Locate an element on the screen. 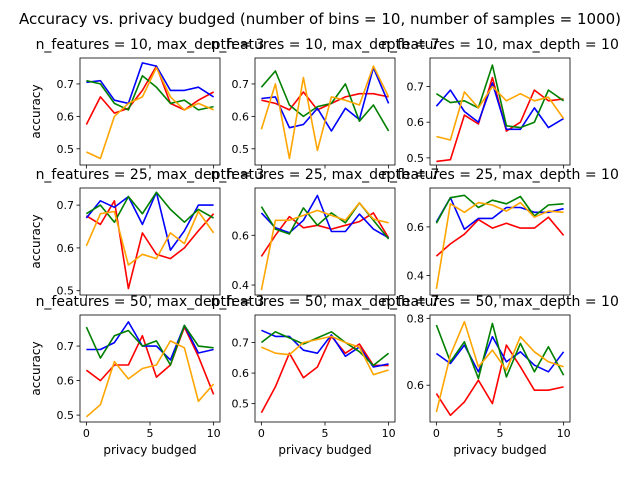 The width and height of the screenshot is (640, 480). subplot-title: n_features = 50, max_depth = 7 is located at coordinates (325, 302).